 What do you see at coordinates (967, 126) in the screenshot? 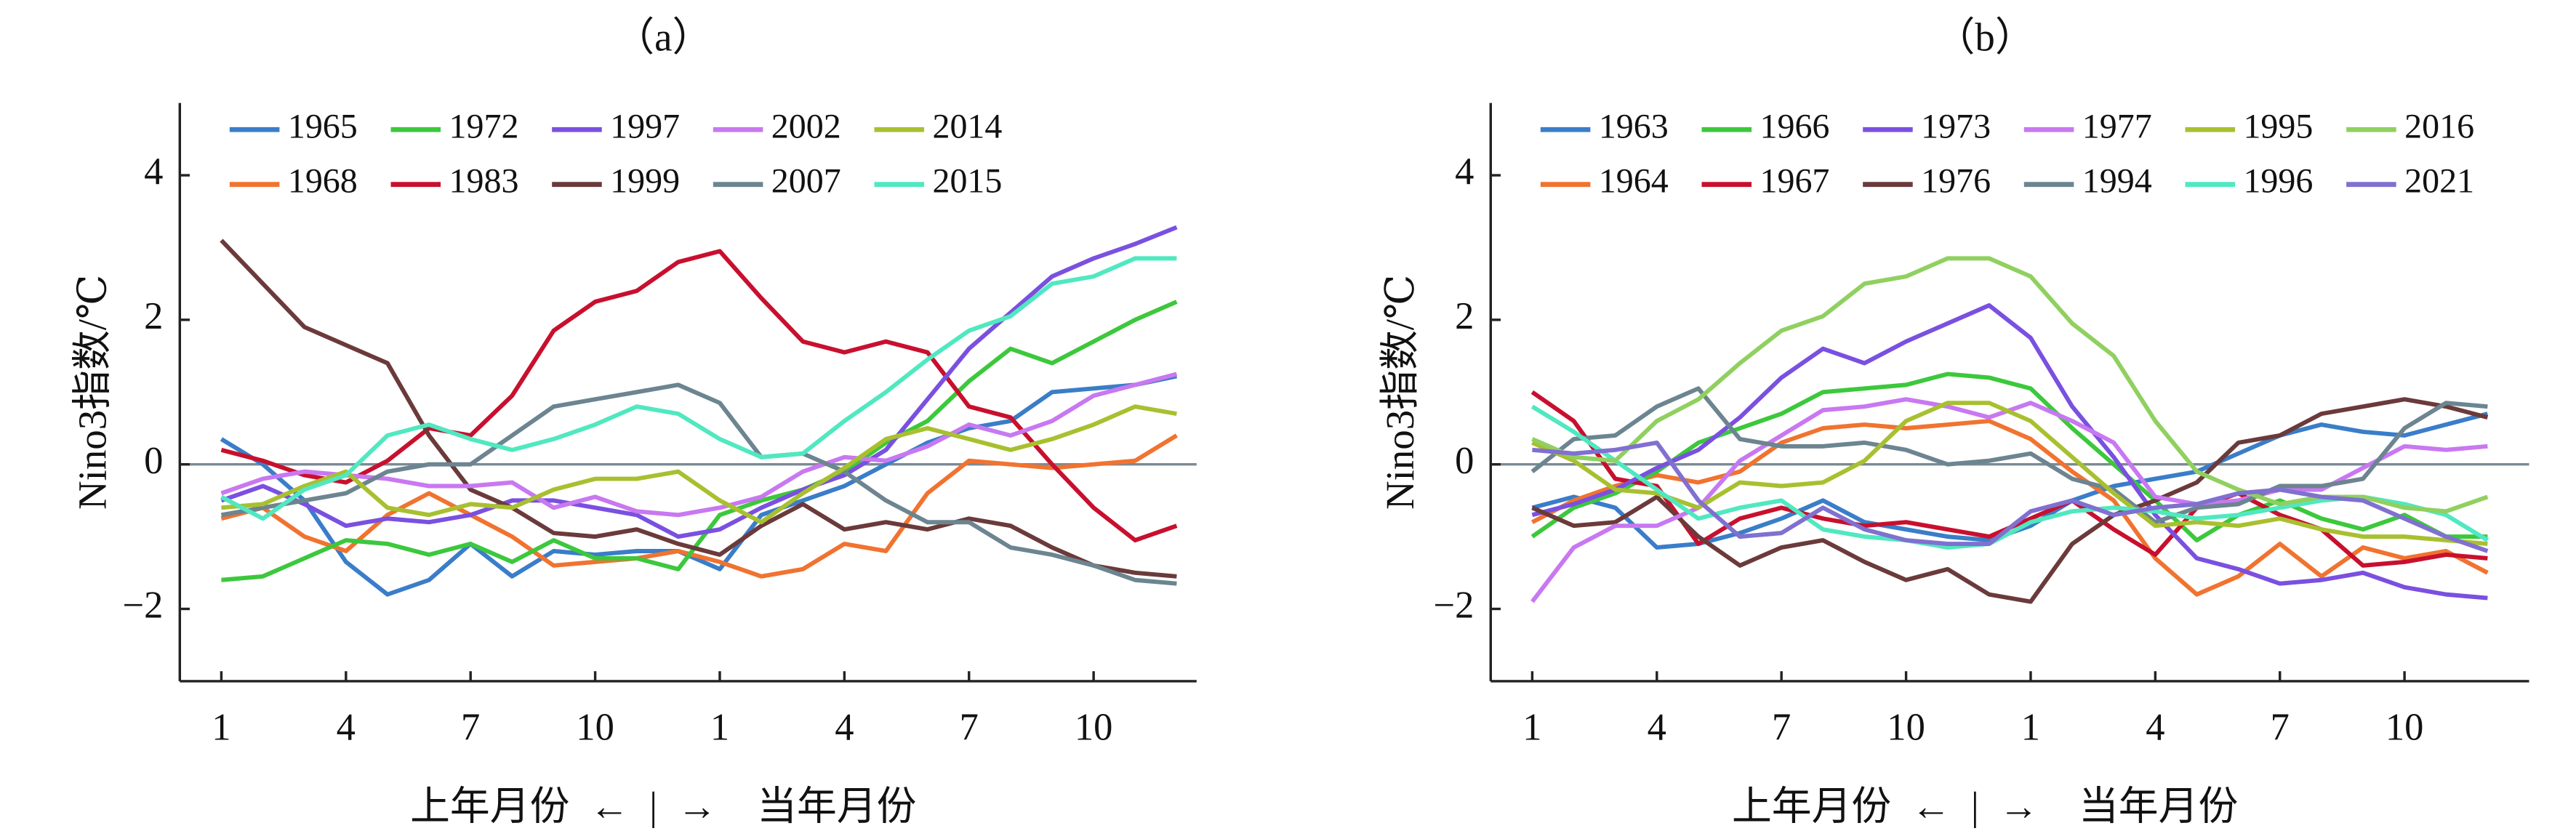
I see `legend-label: 2014` at bounding box center [967, 126].